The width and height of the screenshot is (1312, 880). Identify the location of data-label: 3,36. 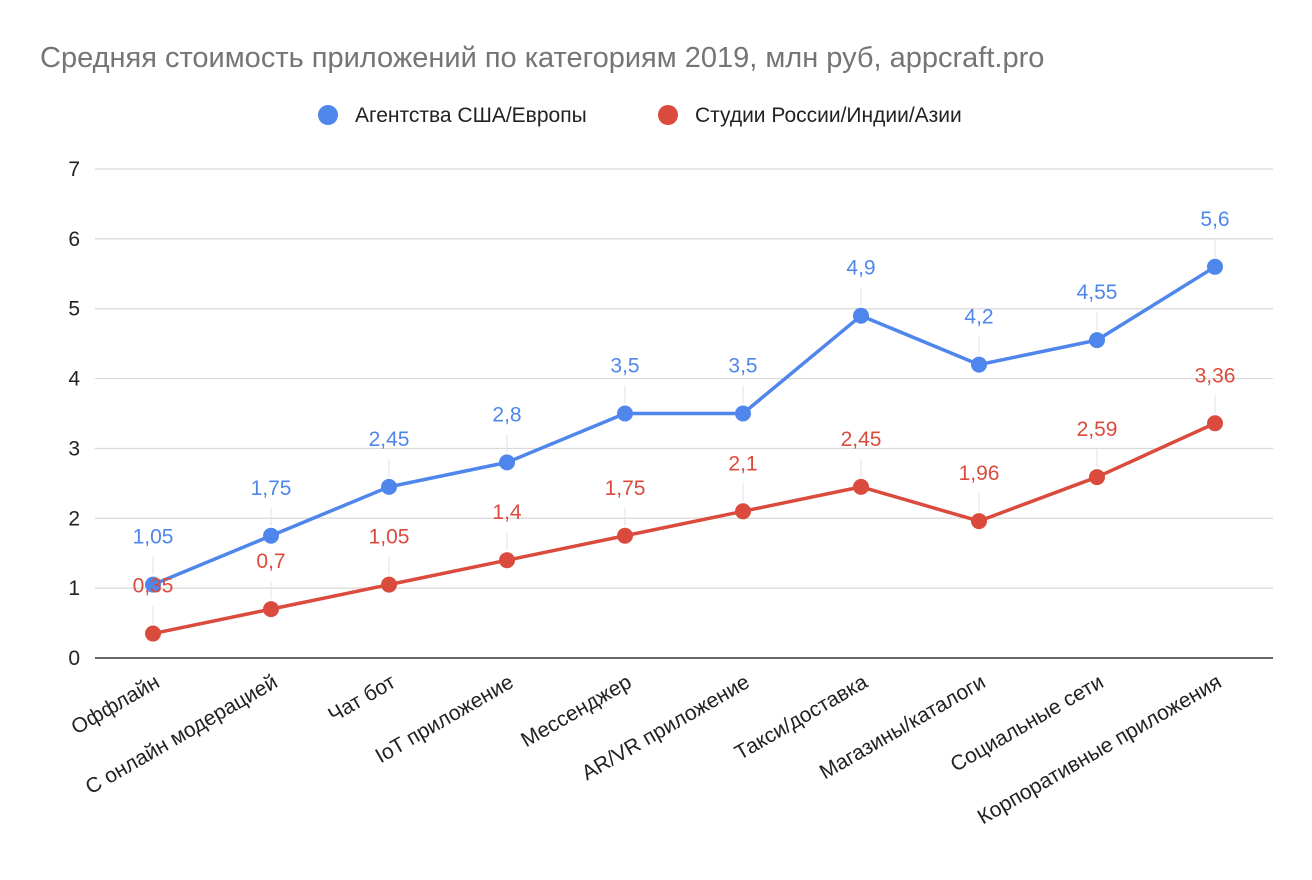
(1215, 375).